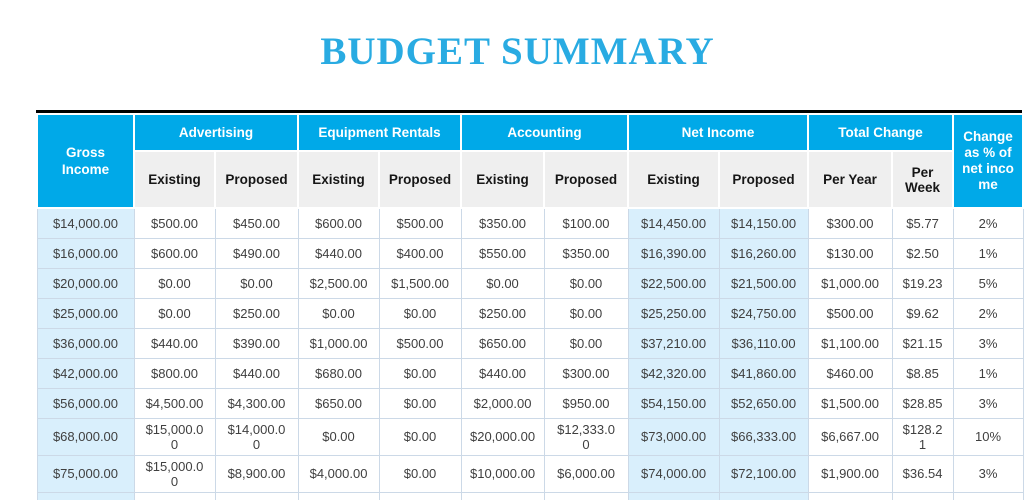  I want to click on table-cell: 10%, so click(988, 436).